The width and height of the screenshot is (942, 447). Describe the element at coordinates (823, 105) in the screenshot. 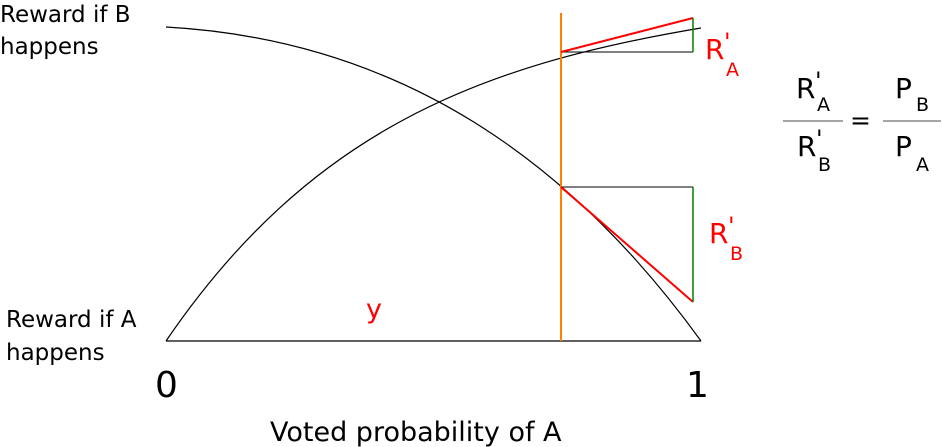

I see `eq-lhs-num-sub: A` at that location.